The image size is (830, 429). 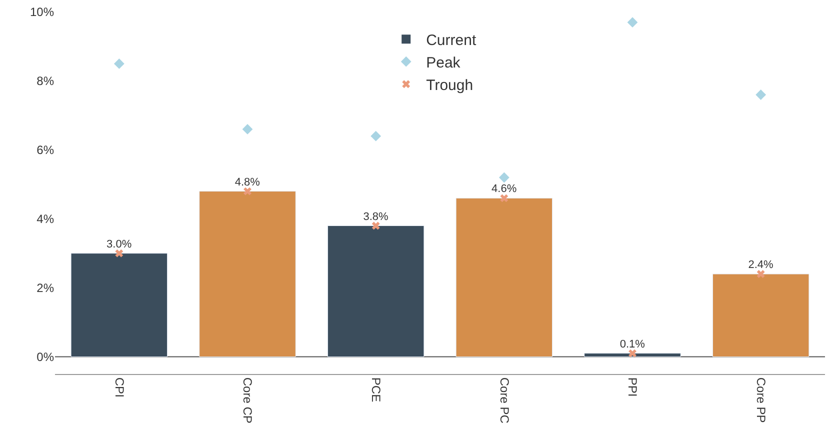 What do you see at coordinates (375, 216) in the screenshot?
I see `data-label: 3.8%` at bounding box center [375, 216].